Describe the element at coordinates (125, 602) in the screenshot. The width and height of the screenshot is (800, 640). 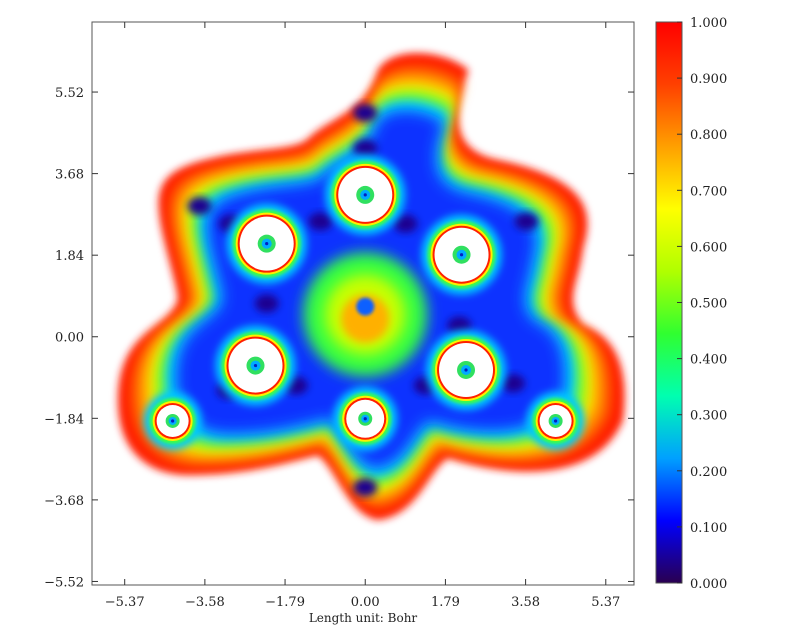
I see `x-tick-label: −5.37` at that location.